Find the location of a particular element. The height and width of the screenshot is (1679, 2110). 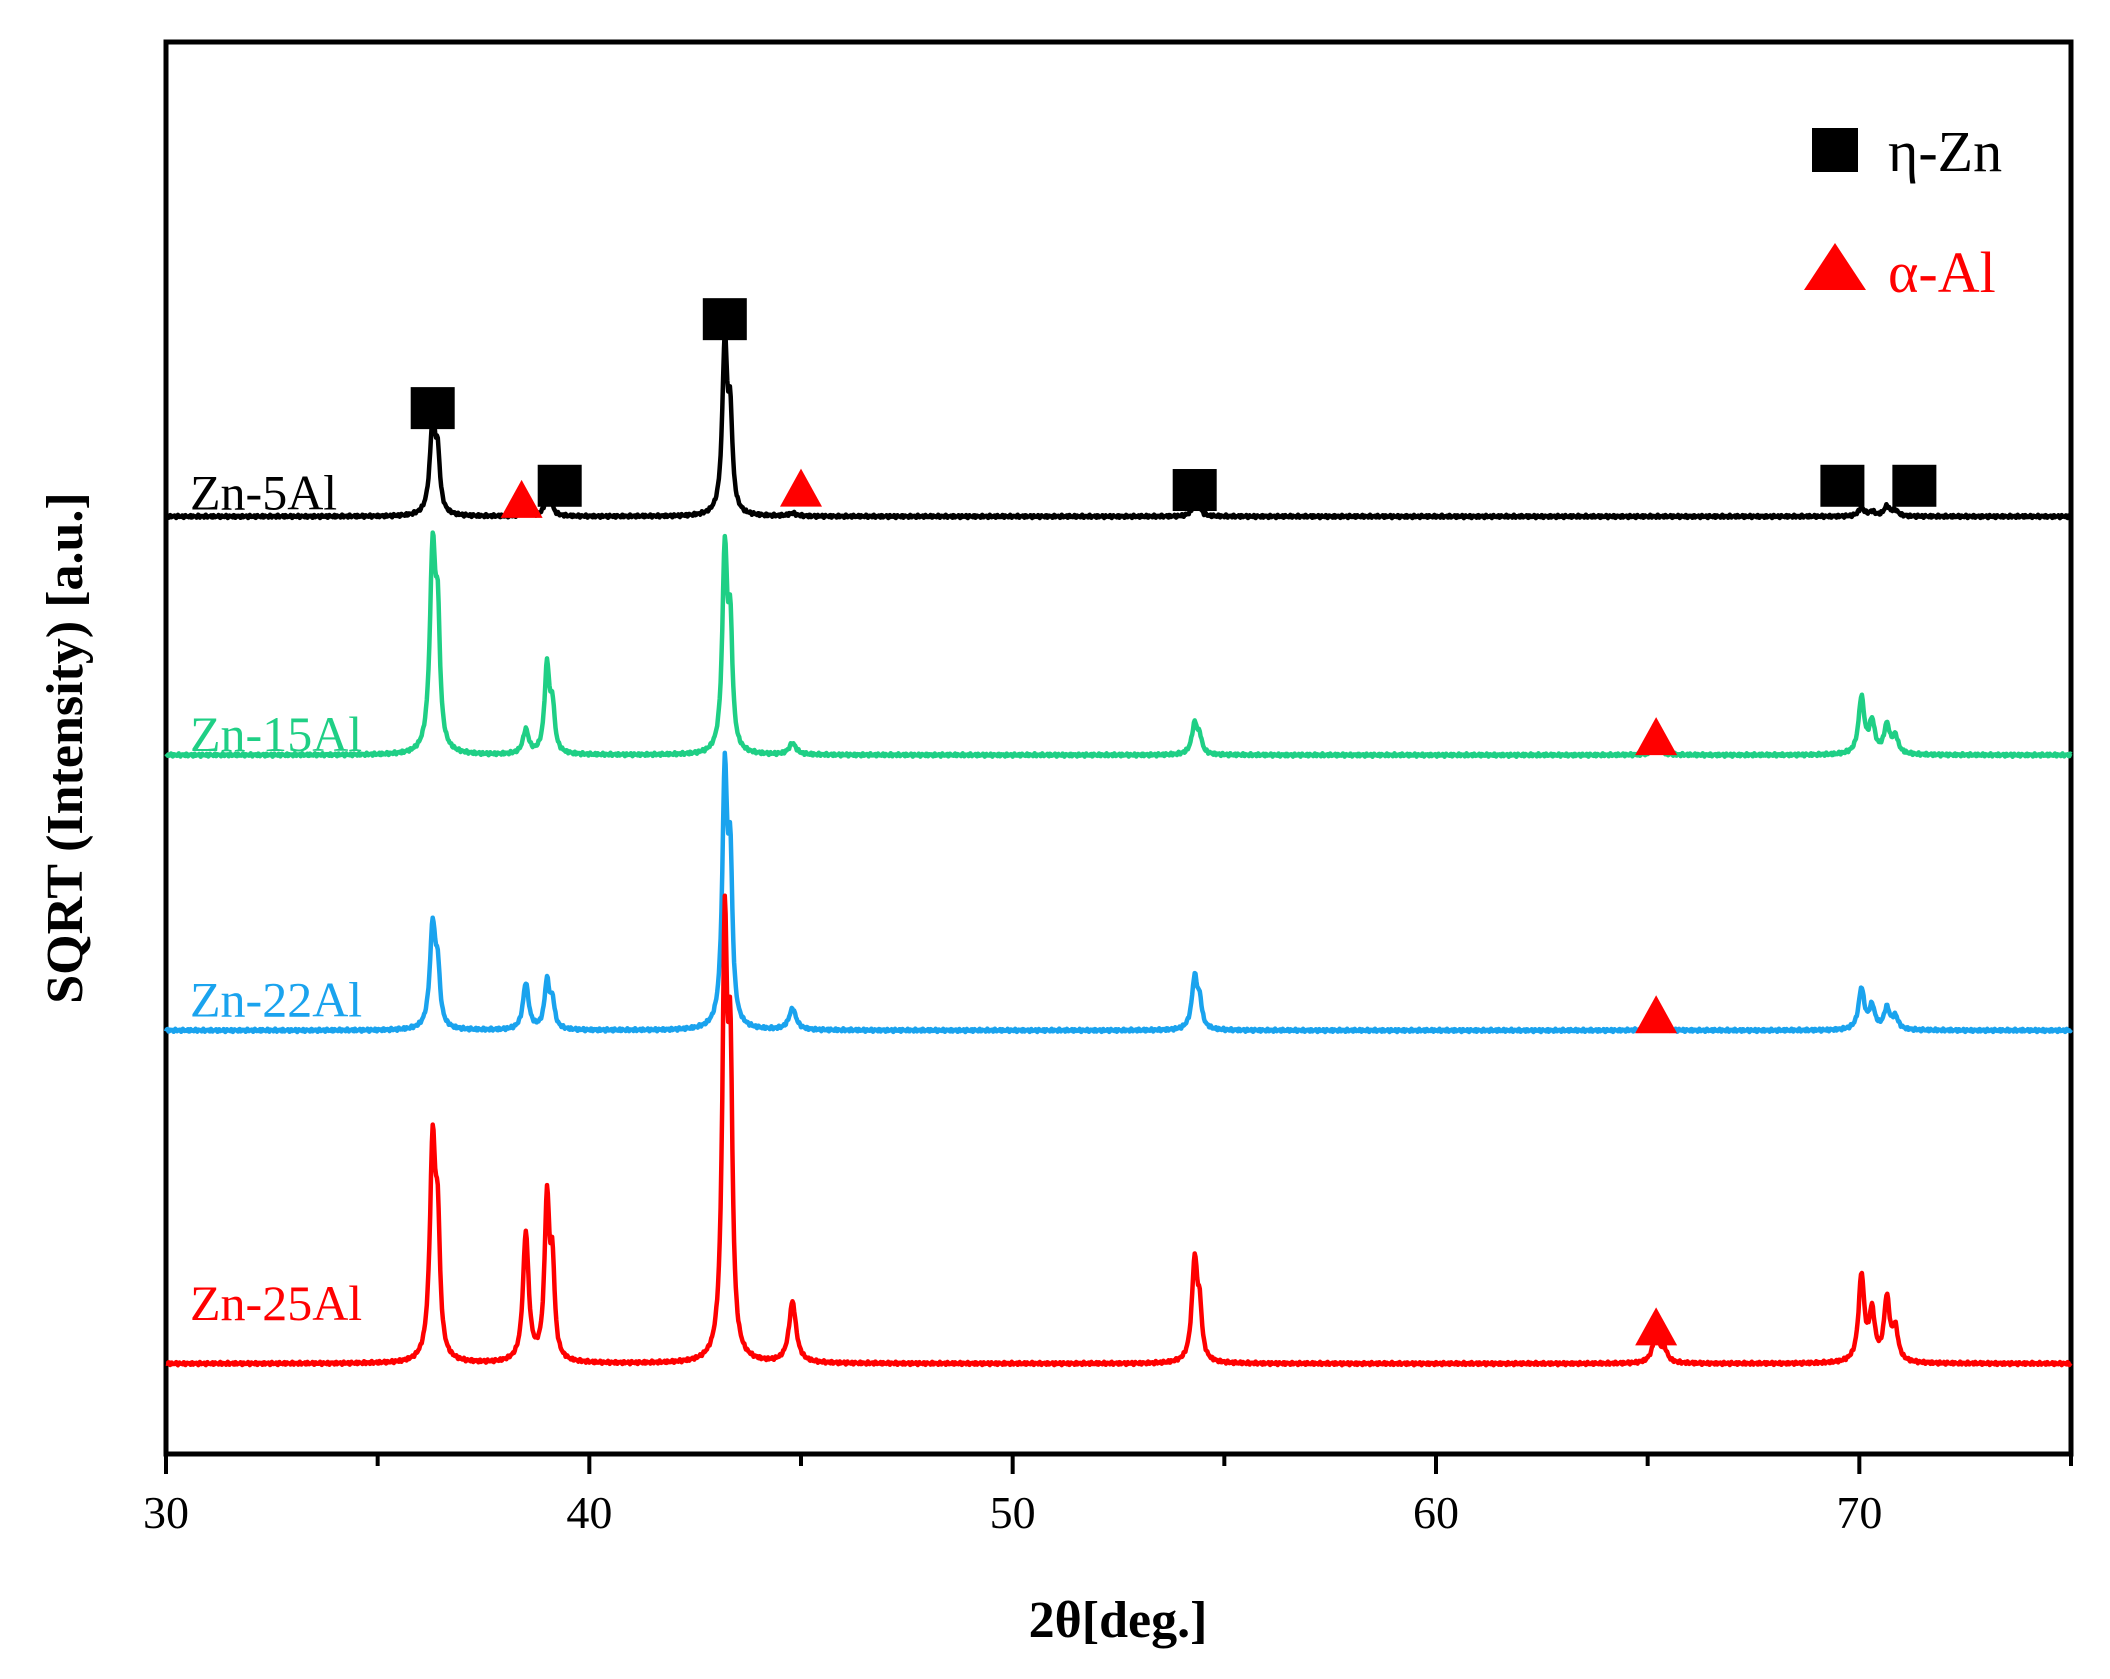

x-tick-label: 70 is located at coordinates (1859, 1512).